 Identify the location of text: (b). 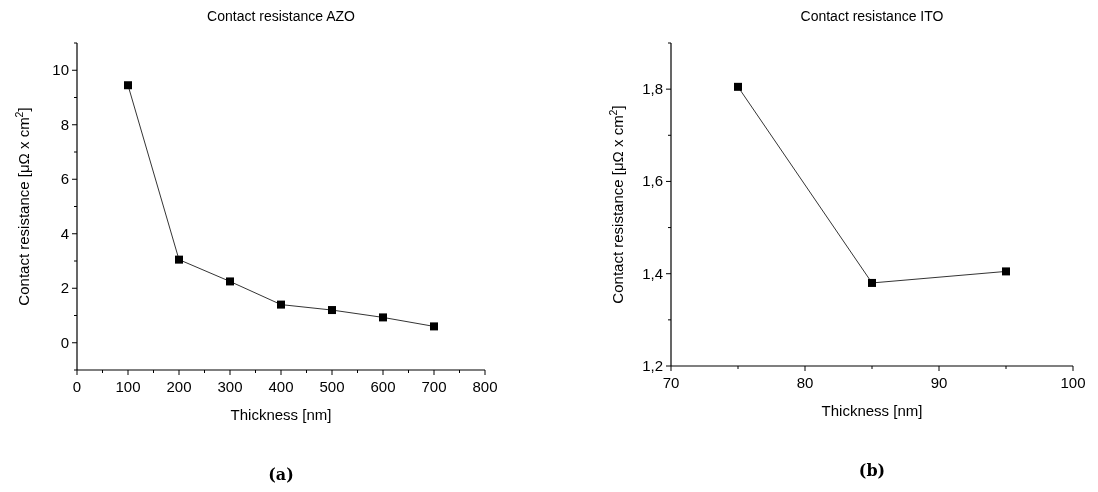
(872, 470).